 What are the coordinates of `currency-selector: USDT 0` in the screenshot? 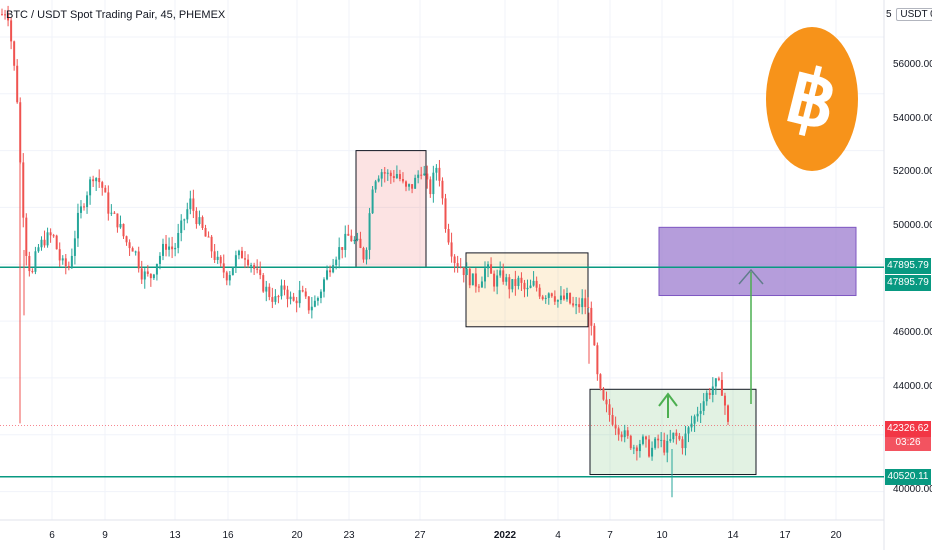 It's located at (914, 14).